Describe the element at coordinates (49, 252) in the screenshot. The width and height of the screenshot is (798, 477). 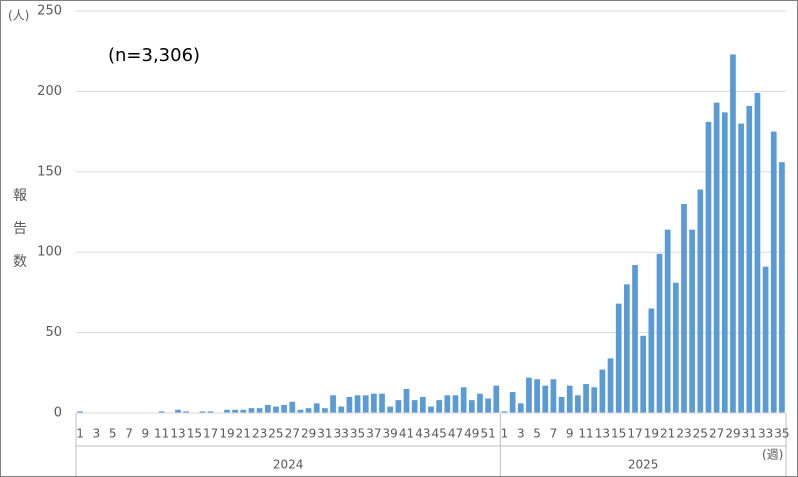
I see `y-tick-label: 100` at that location.